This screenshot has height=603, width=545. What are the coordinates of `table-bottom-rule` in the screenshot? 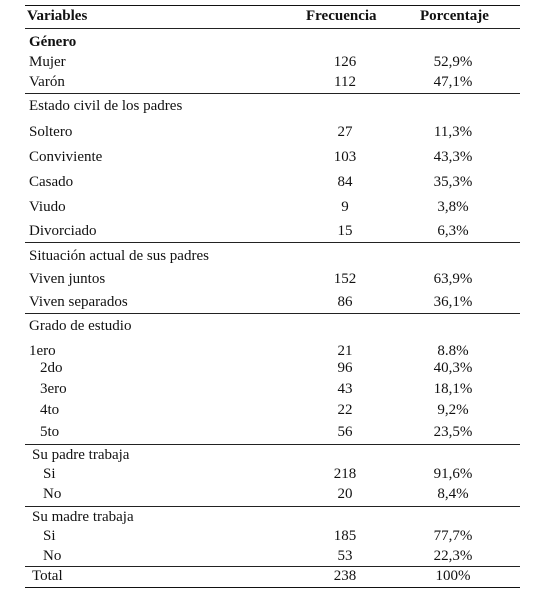 It's located at (272, 587).